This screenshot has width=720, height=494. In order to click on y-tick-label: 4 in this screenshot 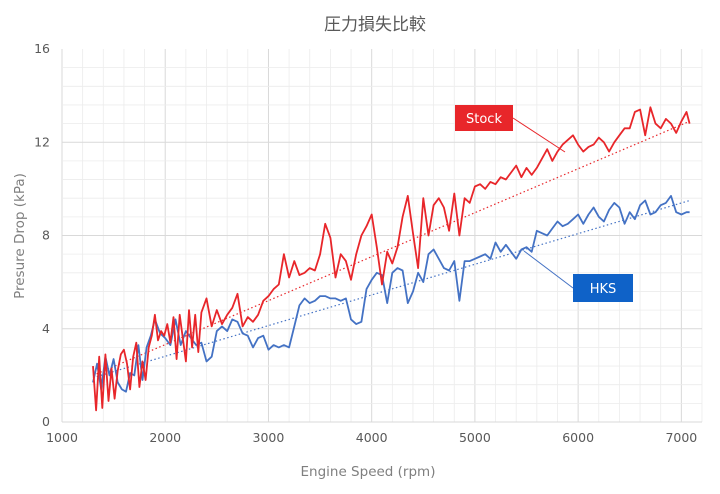, I will do `click(46, 328)`.